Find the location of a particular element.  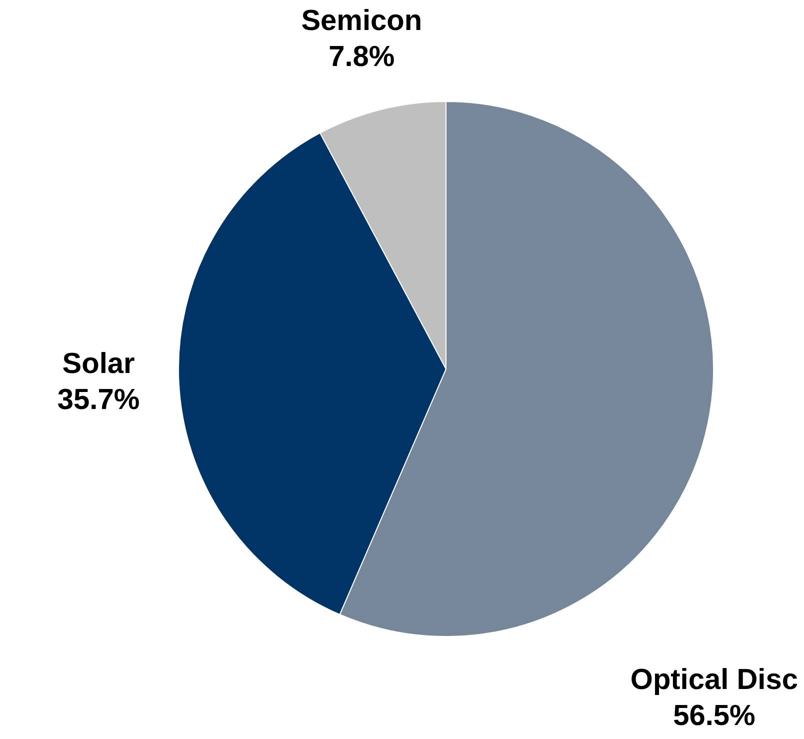

data-label: 56.5% is located at coordinates (714, 716).